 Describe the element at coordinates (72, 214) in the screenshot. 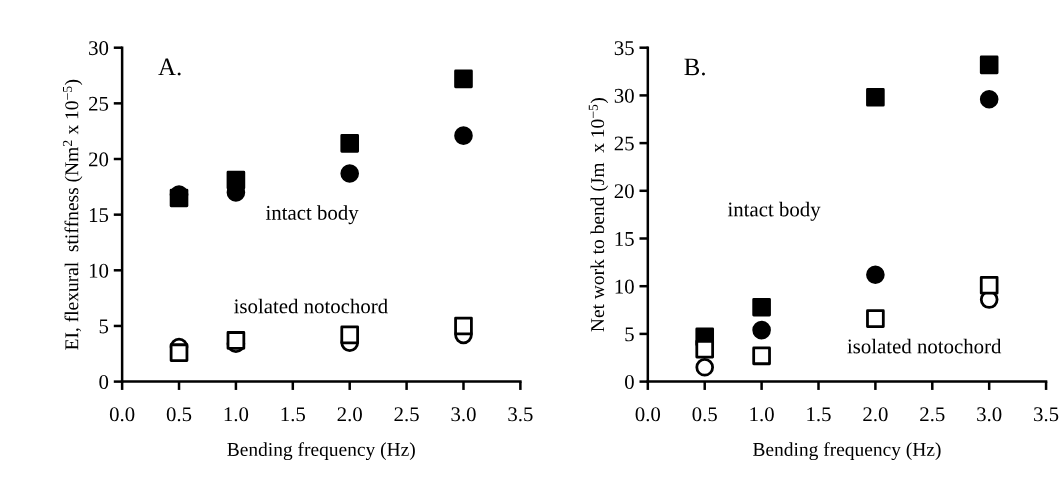

I see `y-axis-title: EI, flexural stiffness (Nm$^{2}$ x 10$^{−5}$)` at that location.